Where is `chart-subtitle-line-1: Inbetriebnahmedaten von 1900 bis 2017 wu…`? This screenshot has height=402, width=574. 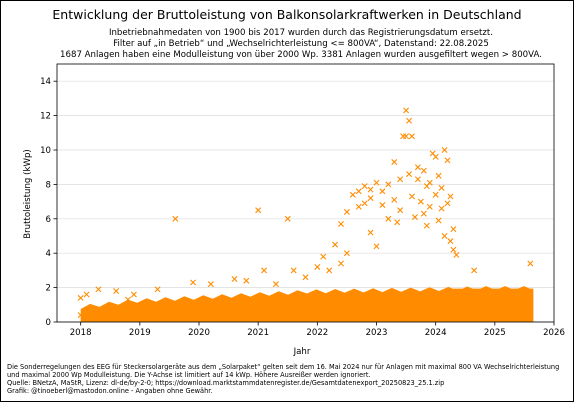
chart-subtitle-line-1: Inbetriebnahmedaten von 1900 bis 2017 wu… is located at coordinates (301, 33).